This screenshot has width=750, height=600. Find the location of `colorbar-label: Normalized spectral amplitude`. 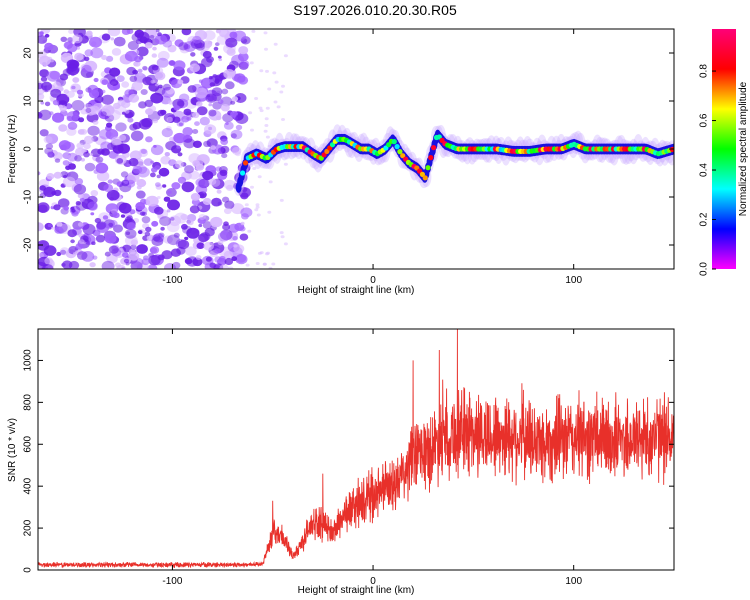

colorbar-label: Normalized spectral amplitude is located at coordinates (743, 148).